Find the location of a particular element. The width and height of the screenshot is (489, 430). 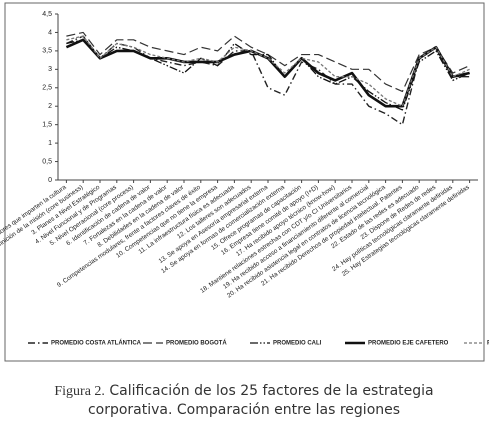

y-tick-label: 1,5 is located at coordinates (47, 125).